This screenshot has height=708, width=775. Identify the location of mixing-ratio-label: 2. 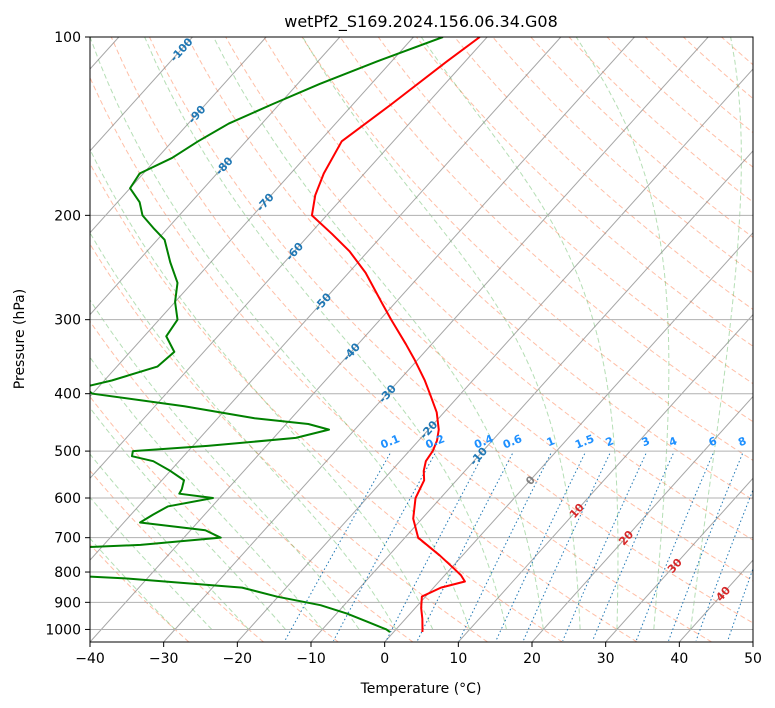
(610, 441).